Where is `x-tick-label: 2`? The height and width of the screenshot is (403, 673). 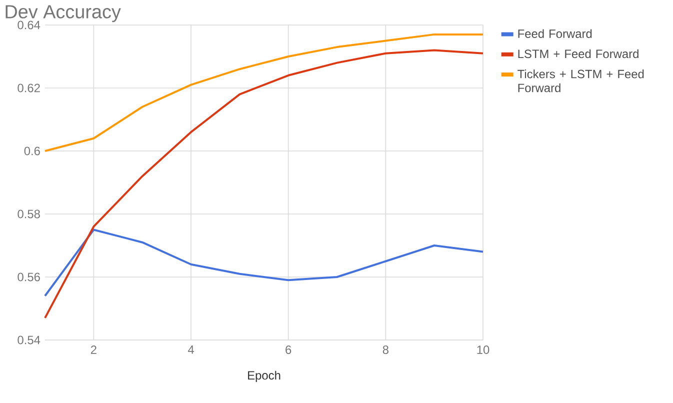 x-tick-label: 2 is located at coordinates (93, 350).